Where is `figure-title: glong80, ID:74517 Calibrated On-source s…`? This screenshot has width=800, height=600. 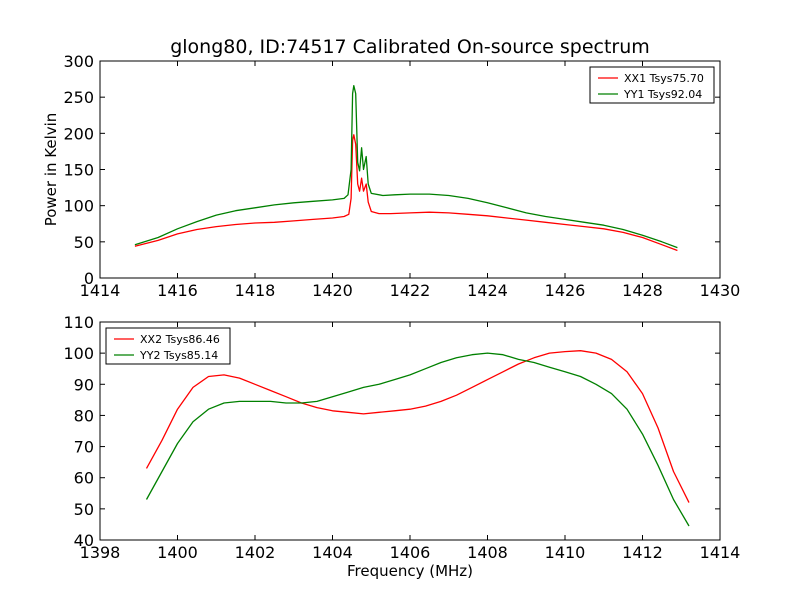 figure-title: glong80, ID:74517 Calibrated On-source s… is located at coordinates (410, 47).